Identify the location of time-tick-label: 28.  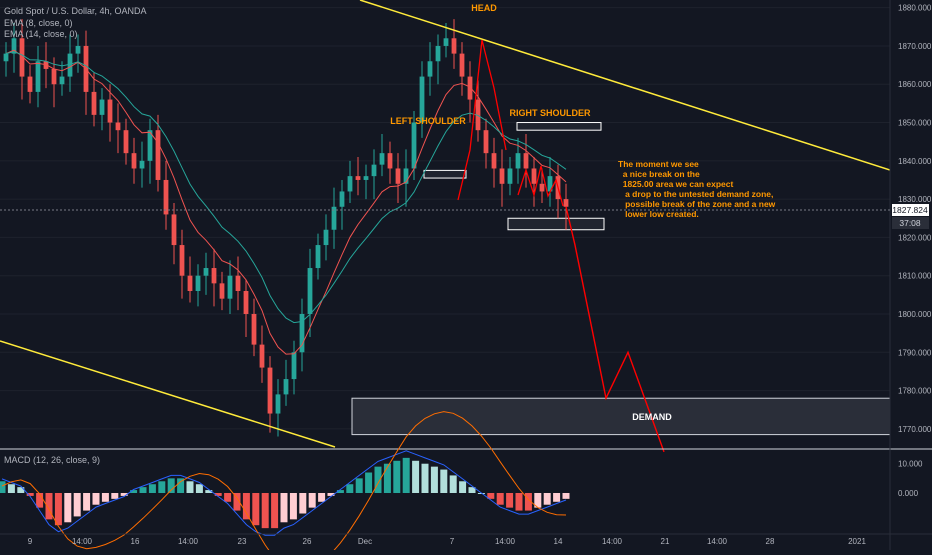
(770, 541).